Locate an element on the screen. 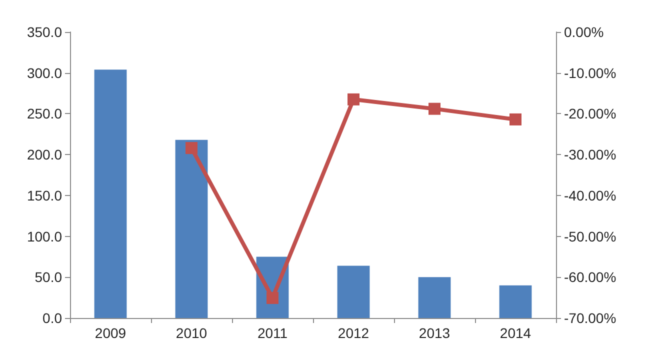  y2-tick-label: -20.00% is located at coordinates (590, 114).